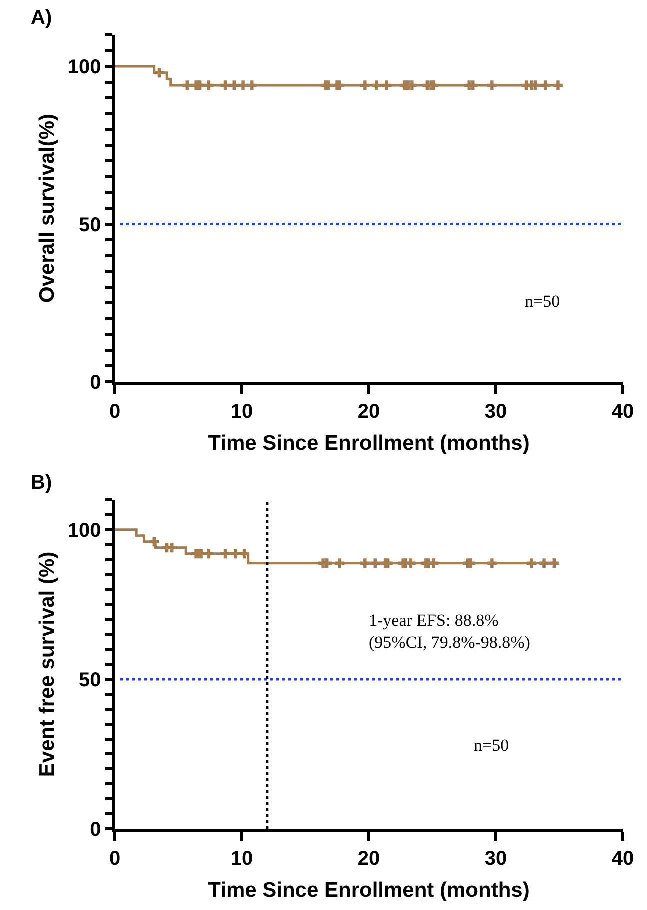 Image resolution: width=647 pixels, height=910 pixels. I want to click on chart-title: B), so click(41, 483).